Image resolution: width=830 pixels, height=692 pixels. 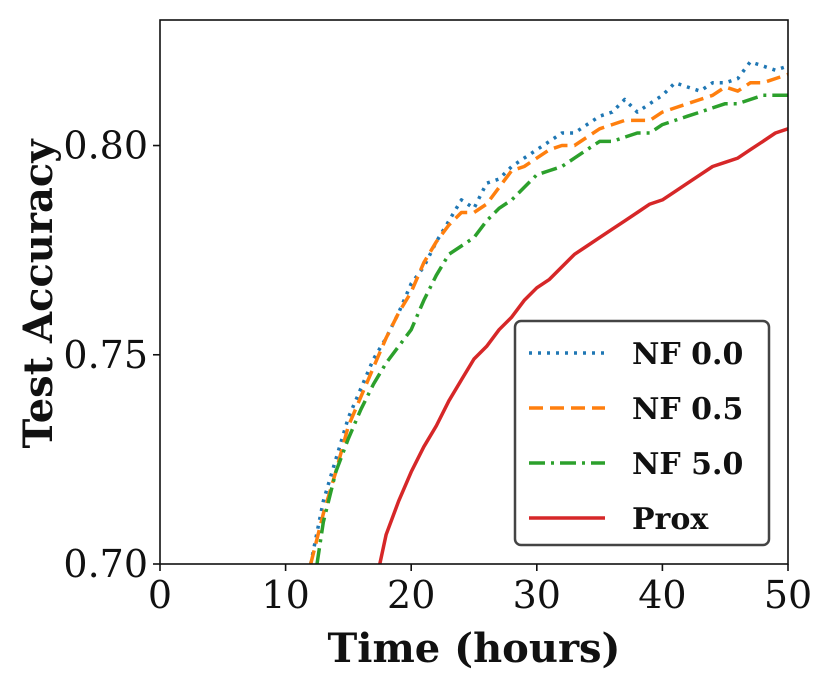 I want to click on legend-label-3: NF 5.0, so click(x=687, y=464).